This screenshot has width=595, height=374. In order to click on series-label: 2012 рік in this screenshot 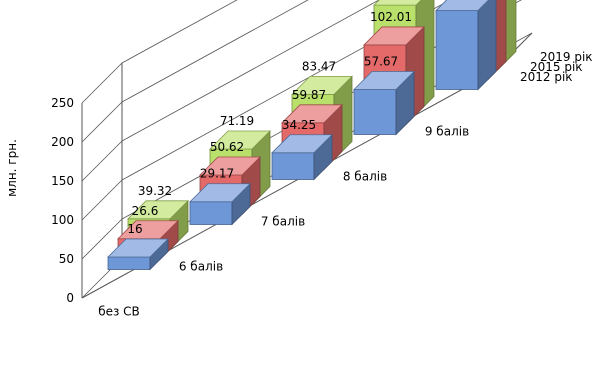, I will do `click(546, 77)`.